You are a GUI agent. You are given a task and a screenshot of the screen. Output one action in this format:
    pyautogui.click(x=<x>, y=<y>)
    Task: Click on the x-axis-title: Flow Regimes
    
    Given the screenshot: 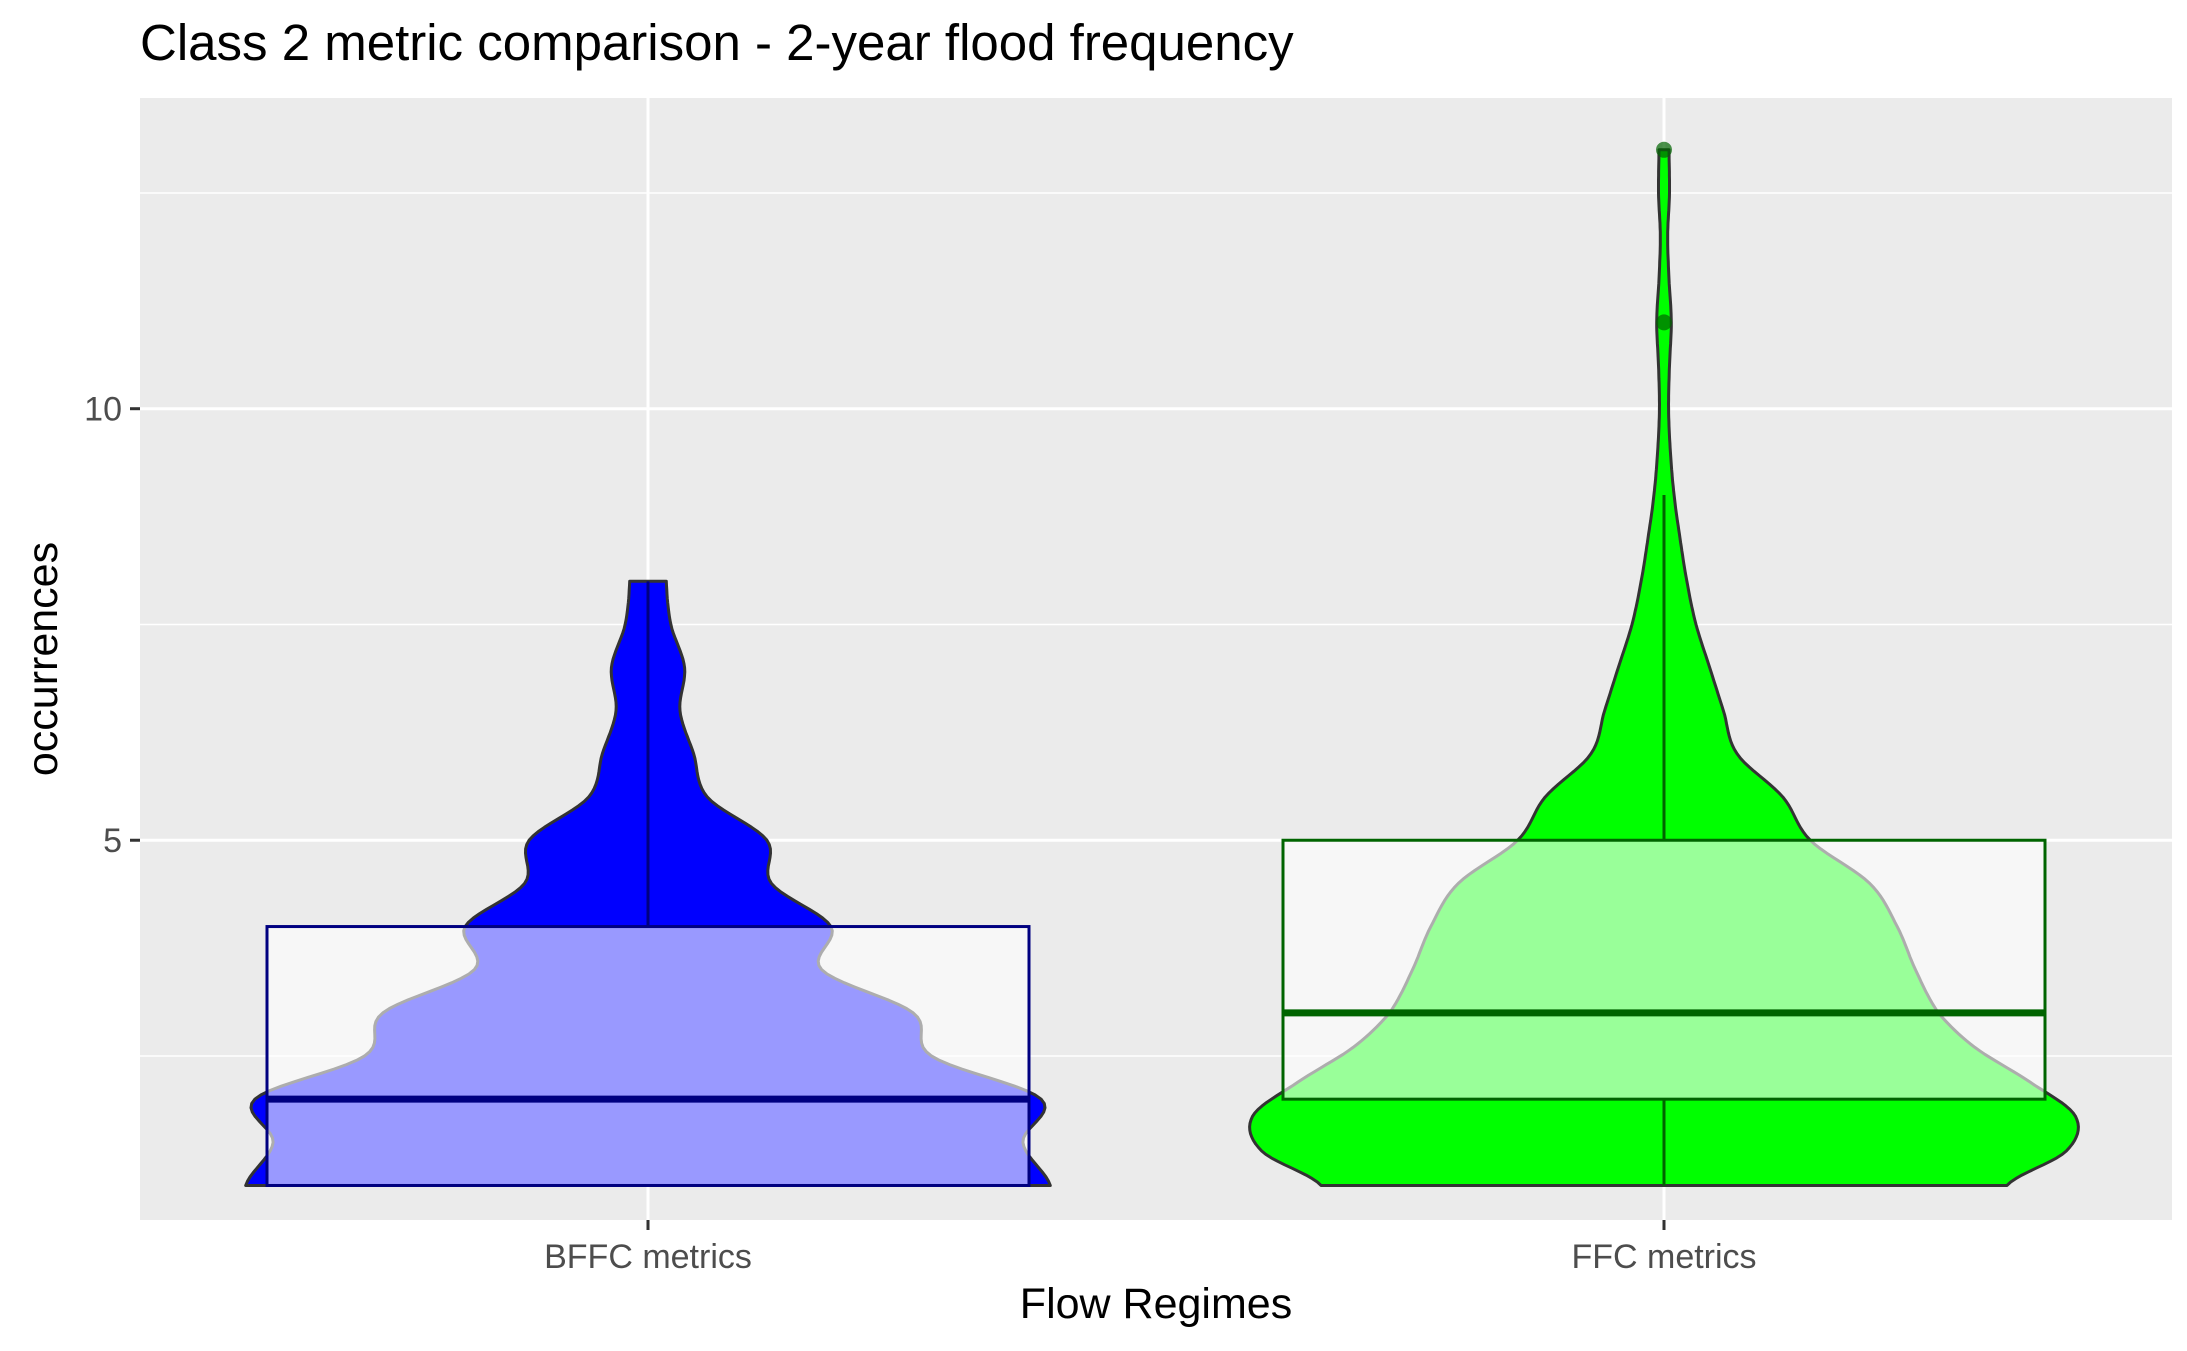 What is the action you would take?
    pyautogui.click(x=1156, y=1304)
    